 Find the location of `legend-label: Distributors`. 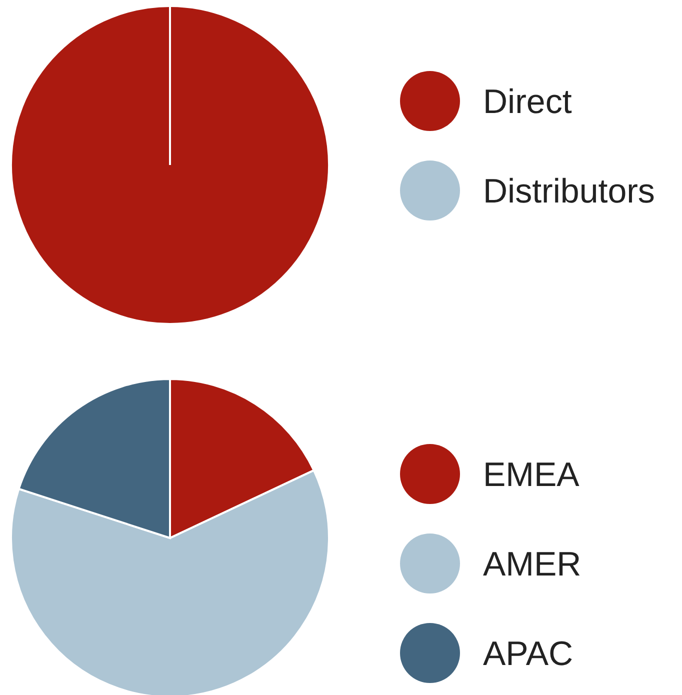

legend-label: Distributors is located at coordinates (569, 191).